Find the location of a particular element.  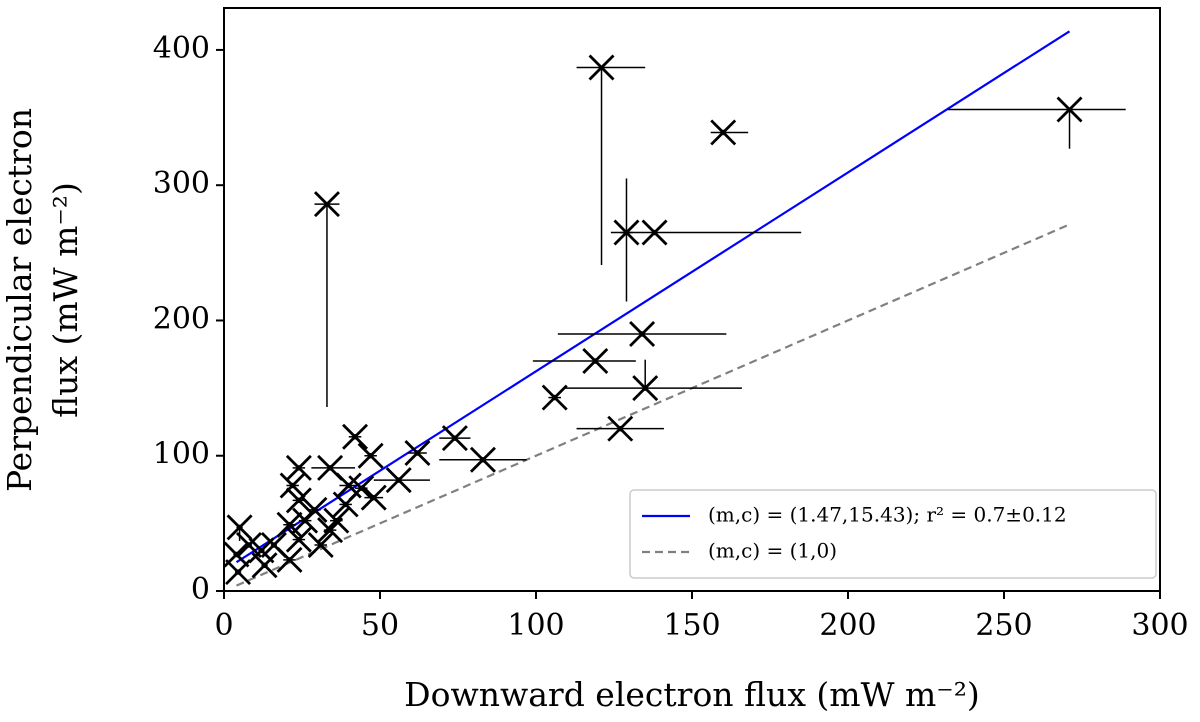

x-tick-label: 200 is located at coordinates (847, 625).